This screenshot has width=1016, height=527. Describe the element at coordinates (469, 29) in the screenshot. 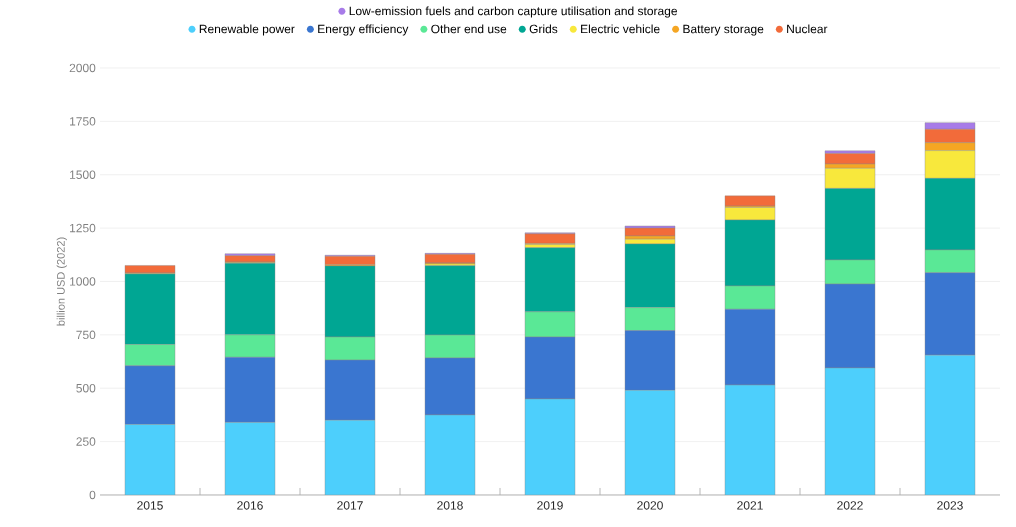

I see `legend-label: Other end use` at that location.